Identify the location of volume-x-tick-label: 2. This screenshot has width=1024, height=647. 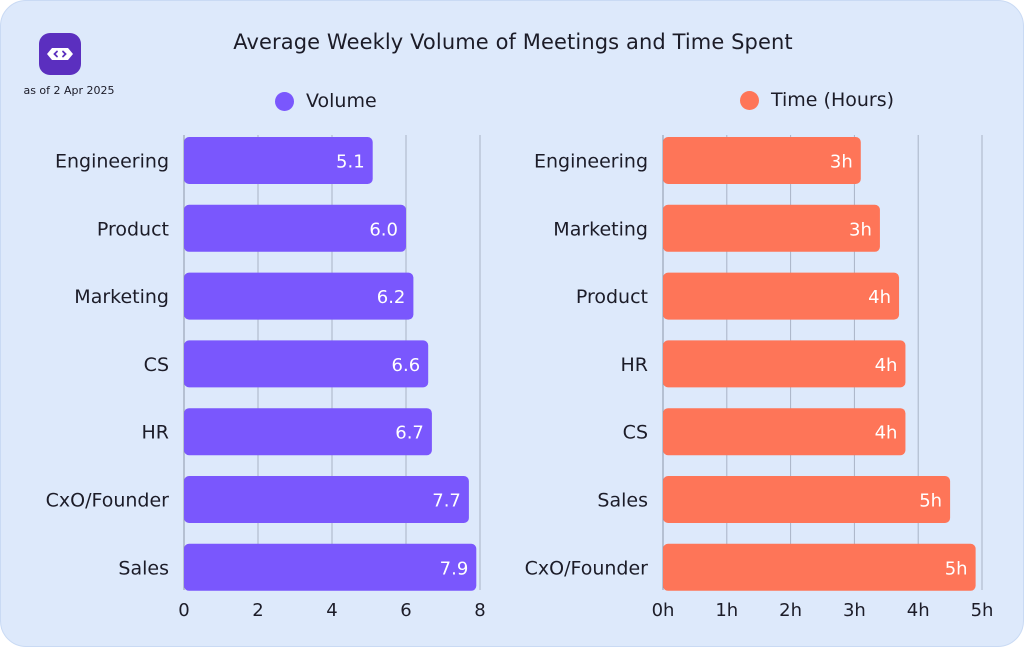
(257, 610).